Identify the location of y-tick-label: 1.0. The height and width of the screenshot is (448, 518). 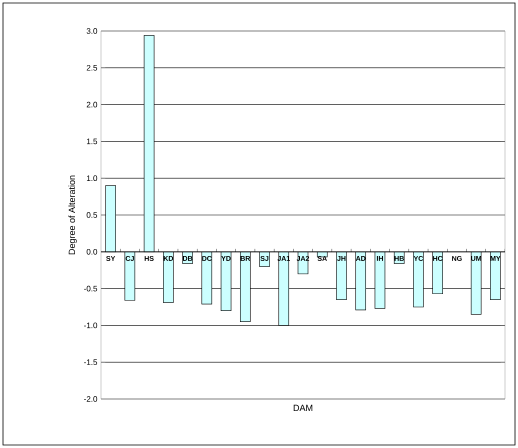
(92, 178).